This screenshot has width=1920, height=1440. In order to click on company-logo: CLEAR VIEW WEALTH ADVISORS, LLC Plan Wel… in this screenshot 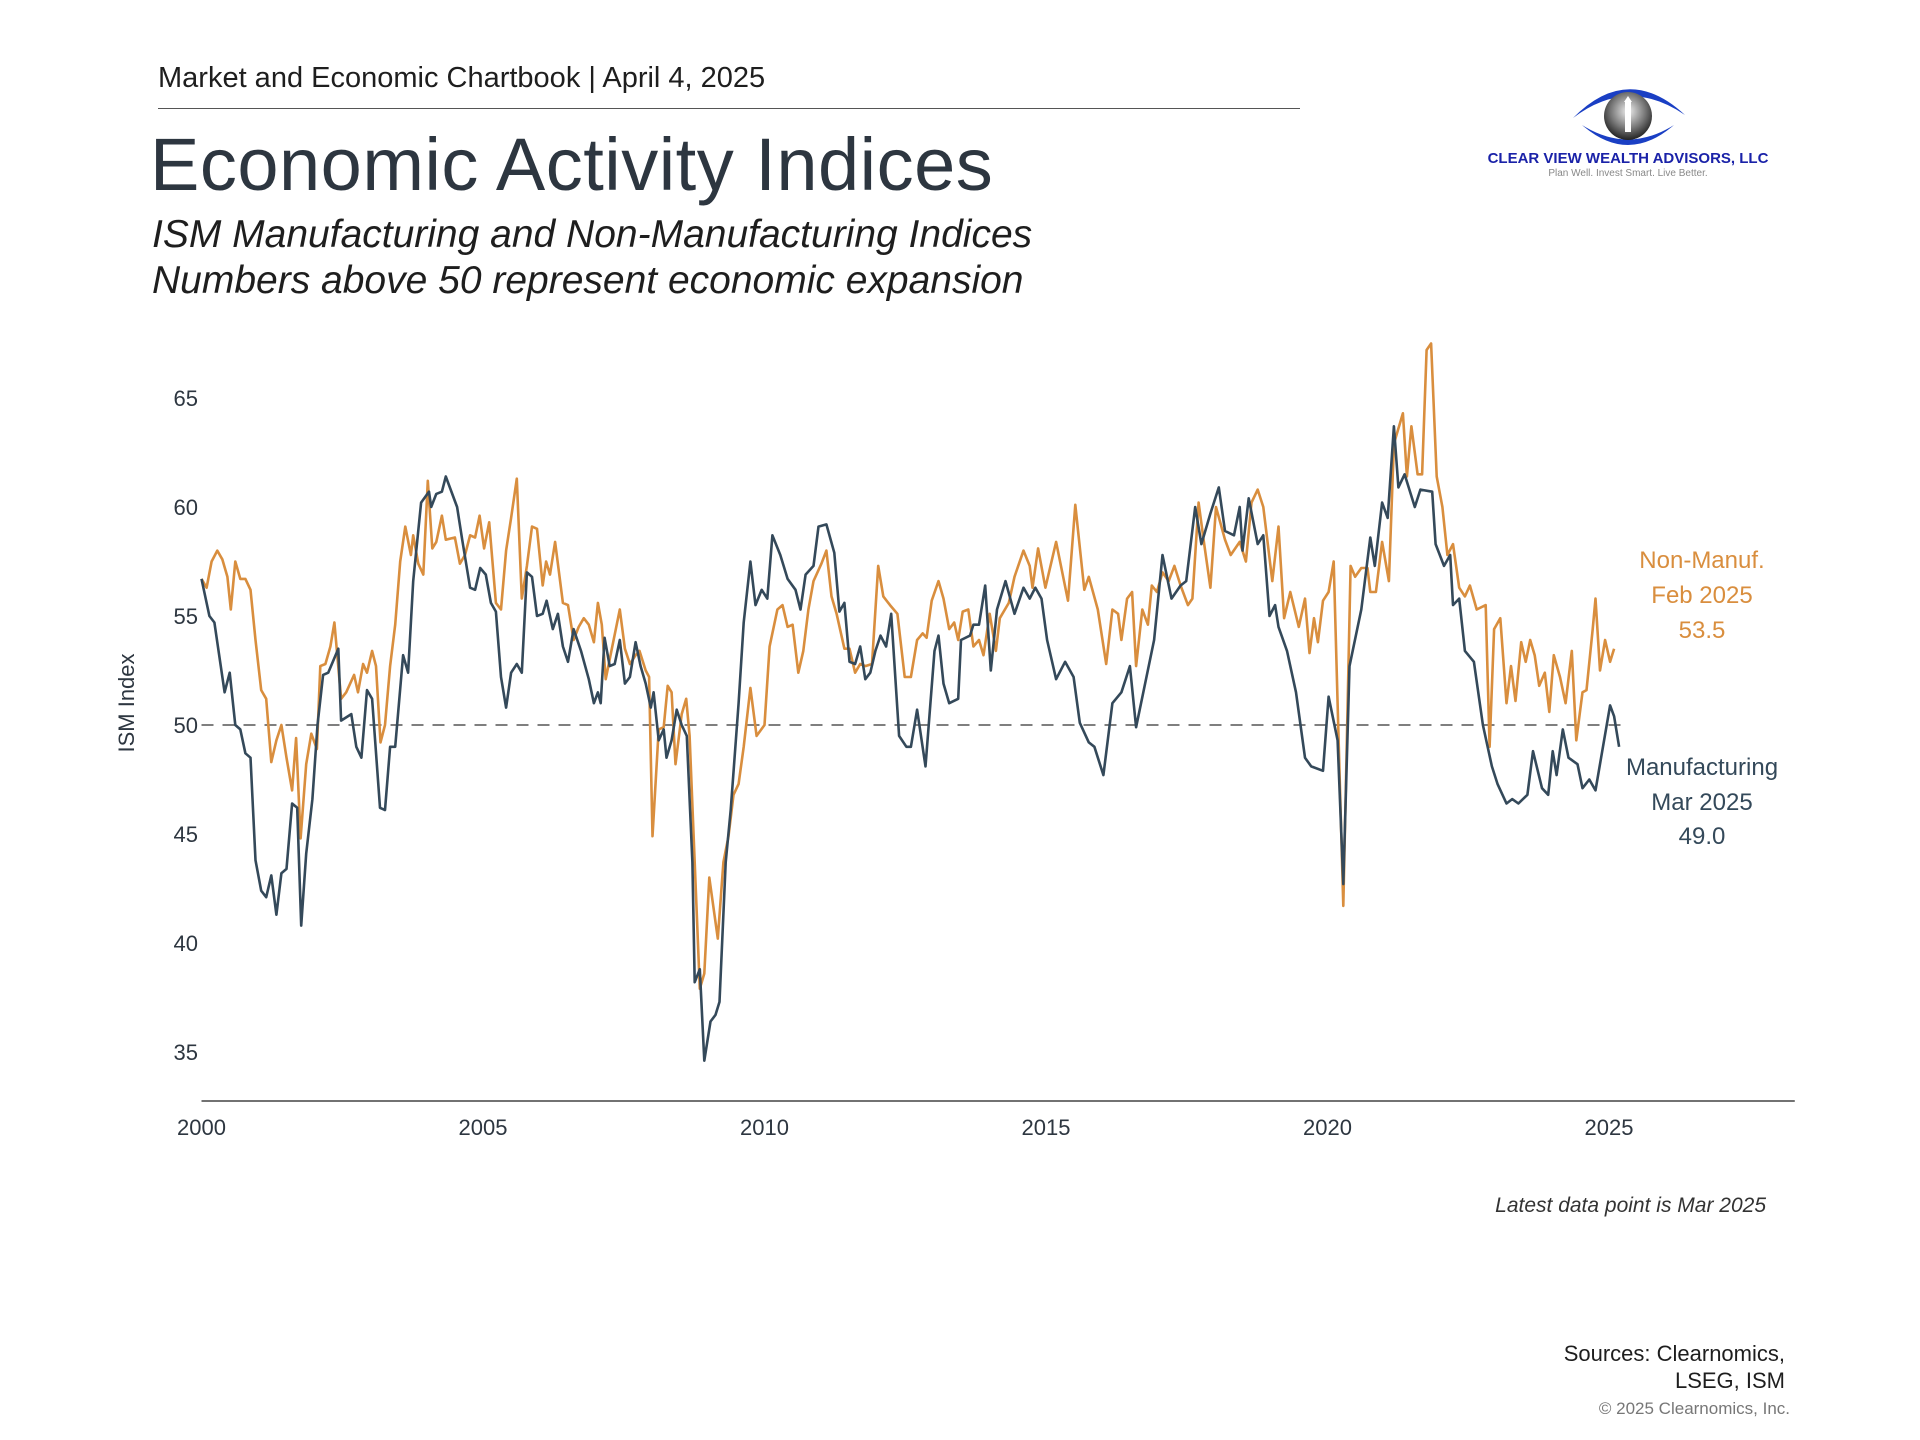, I will do `click(1628, 134)`.